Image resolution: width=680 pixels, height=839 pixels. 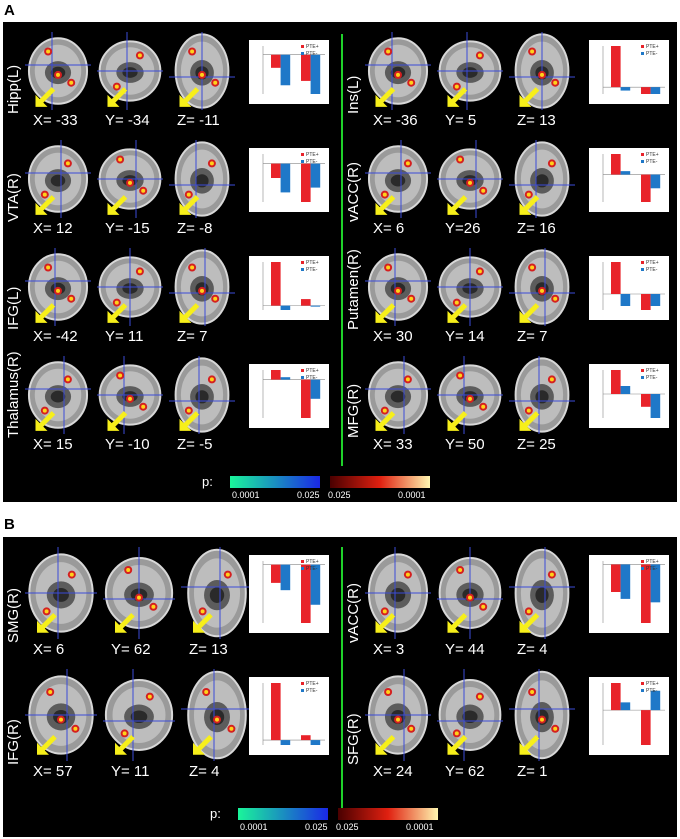 What do you see at coordinates (342, 250) in the screenshot?
I see `panel-a-divider` at bounding box center [342, 250].